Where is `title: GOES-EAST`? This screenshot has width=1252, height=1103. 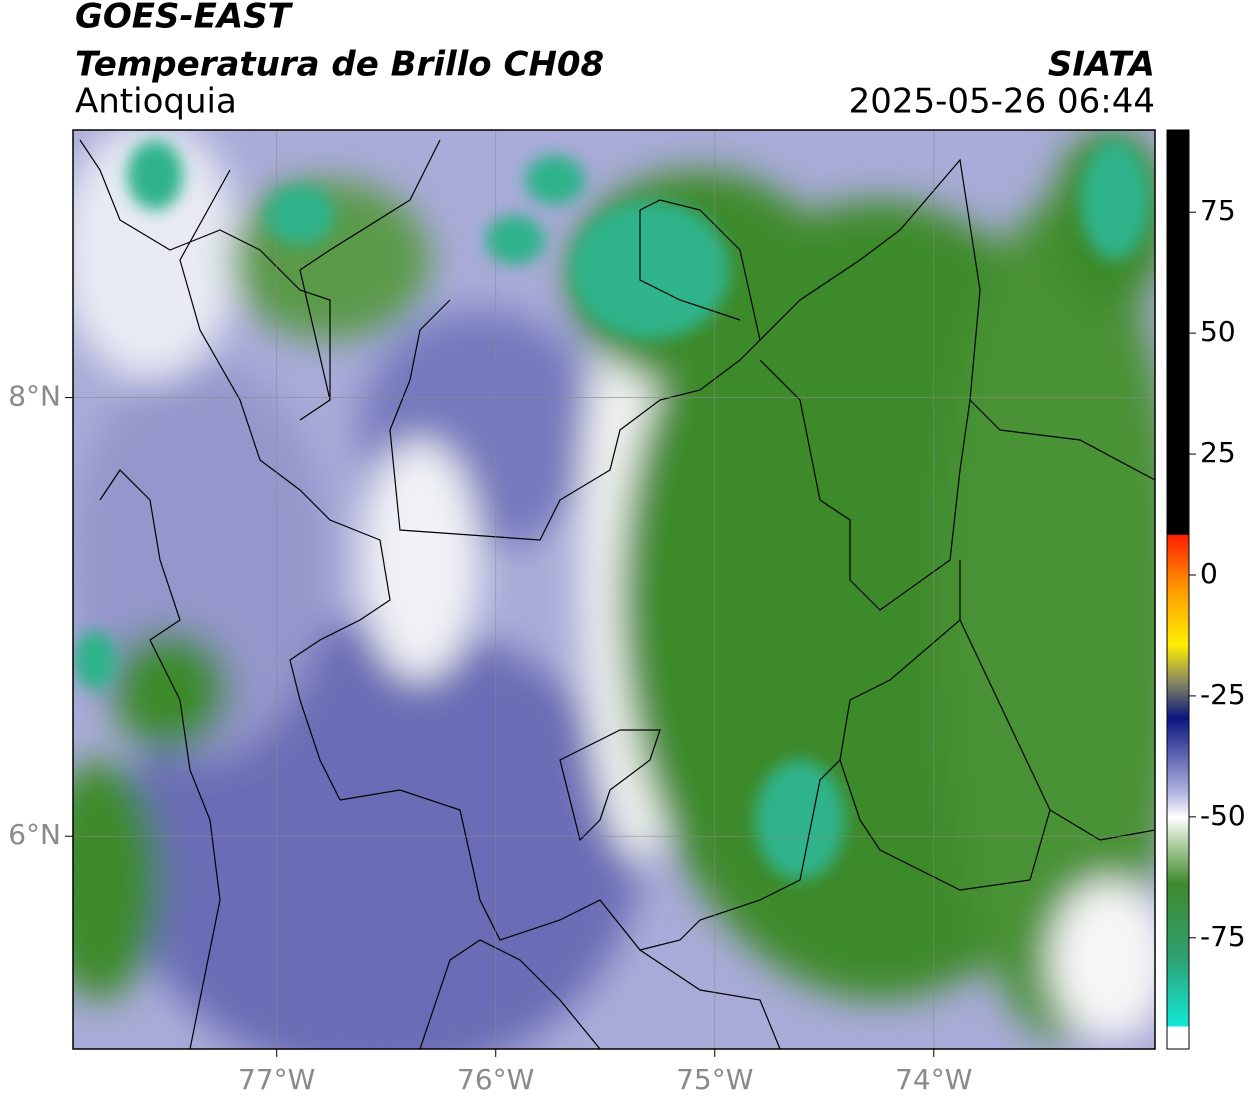 title: GOES-EAST is located at coordinates (184, 18).